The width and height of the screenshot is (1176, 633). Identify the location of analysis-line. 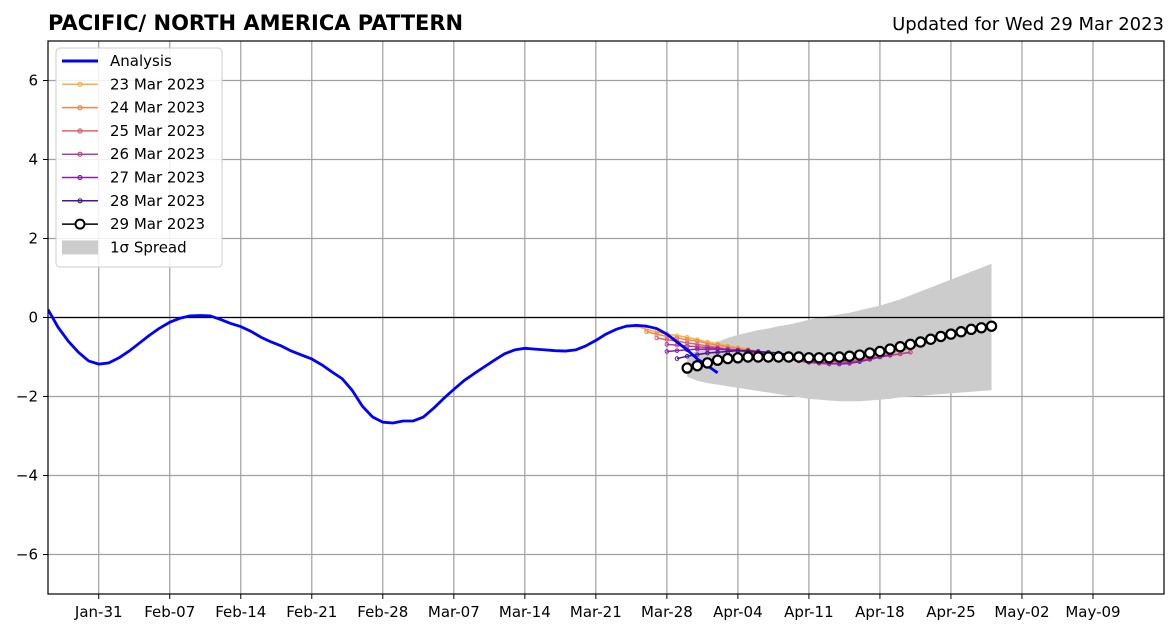
(383, 366).